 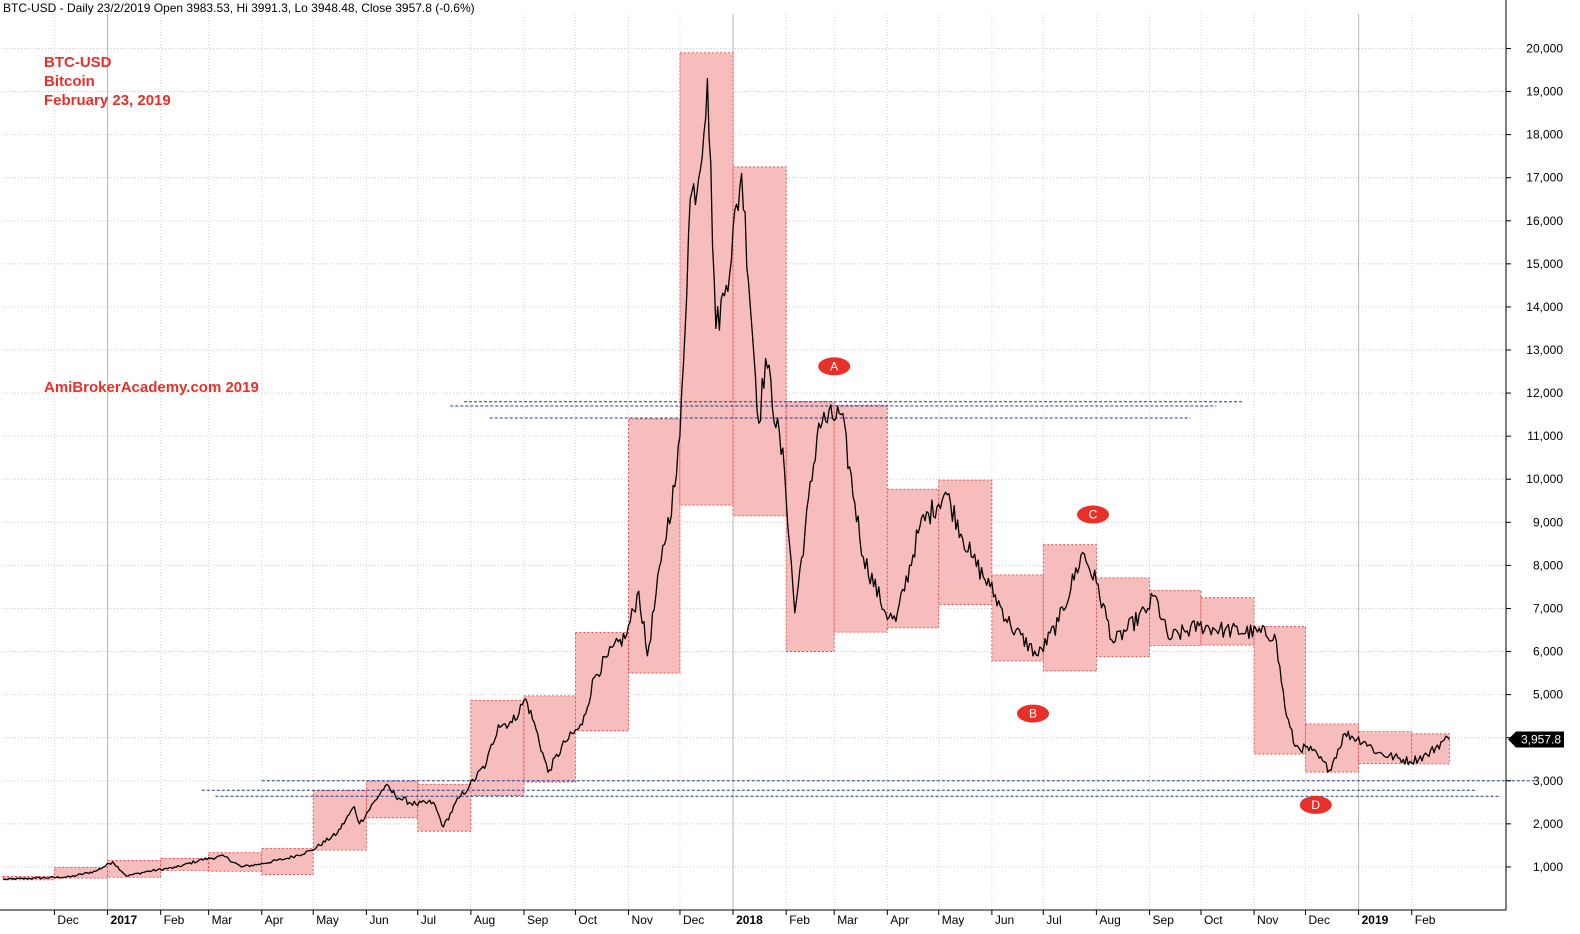 I want to click on overlay-symbol: BTC-USD, so click(x=78, y=62).